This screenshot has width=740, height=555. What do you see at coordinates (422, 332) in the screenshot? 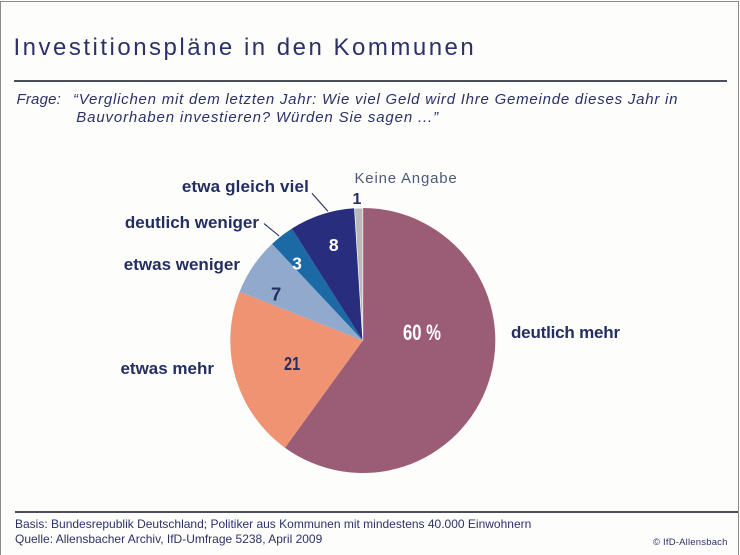
I see `svg-text: 60 %` at bounding box center [422, 332].